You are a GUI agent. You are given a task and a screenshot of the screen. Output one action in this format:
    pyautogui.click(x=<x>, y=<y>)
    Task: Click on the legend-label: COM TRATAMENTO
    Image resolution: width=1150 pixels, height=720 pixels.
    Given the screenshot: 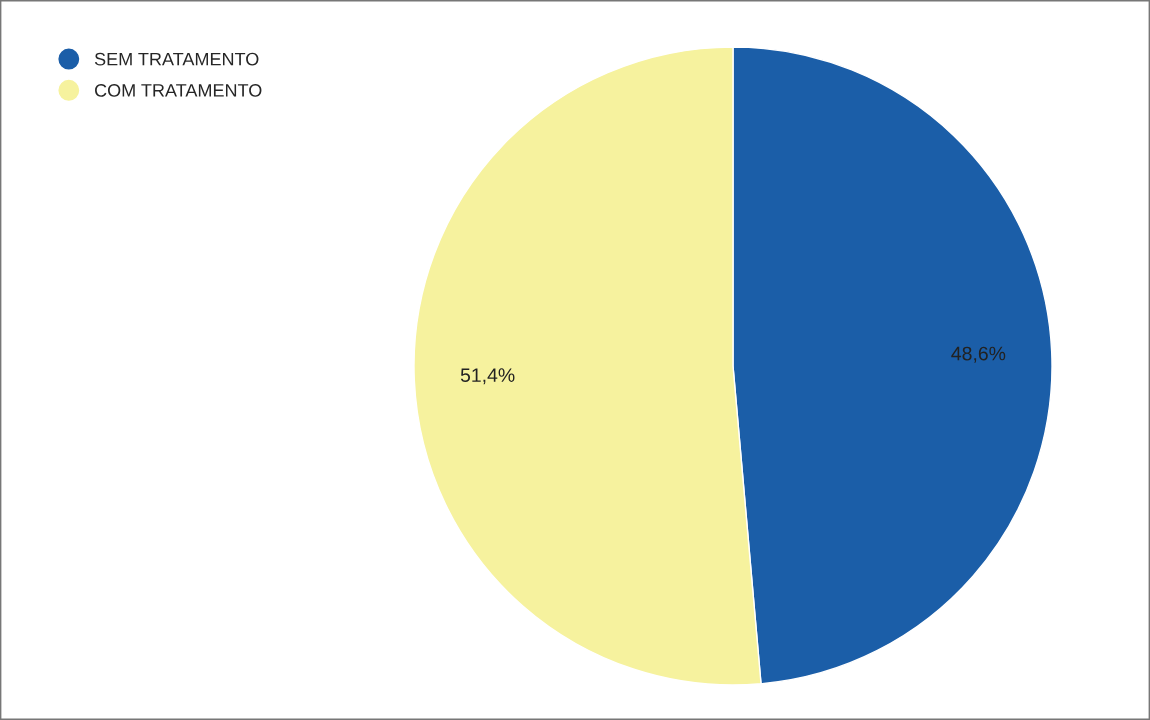 What is the action you would take?
    pyautogui.click(x=178, y=90)
    